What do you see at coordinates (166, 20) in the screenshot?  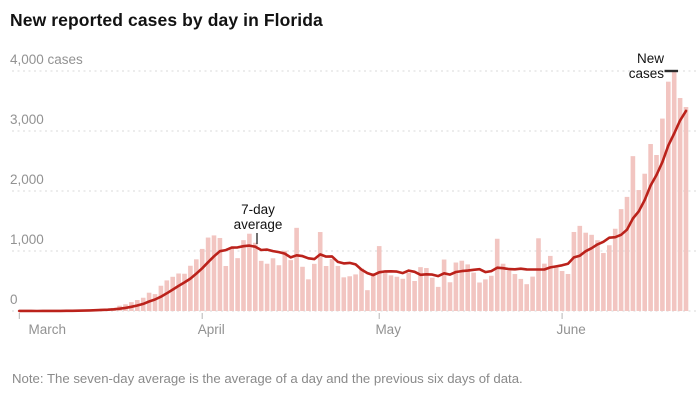 I see `page-title: New reported cases by day in Florida` at bounding box center [166, 20].